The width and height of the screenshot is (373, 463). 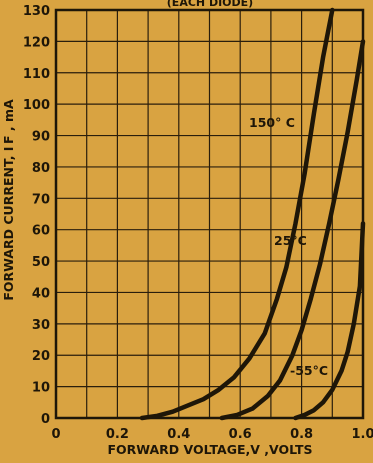 What do you see at coordinates (41, 199) in the screenshot?
I see `y-tick-label: 70` at bounding box center [41, 199].